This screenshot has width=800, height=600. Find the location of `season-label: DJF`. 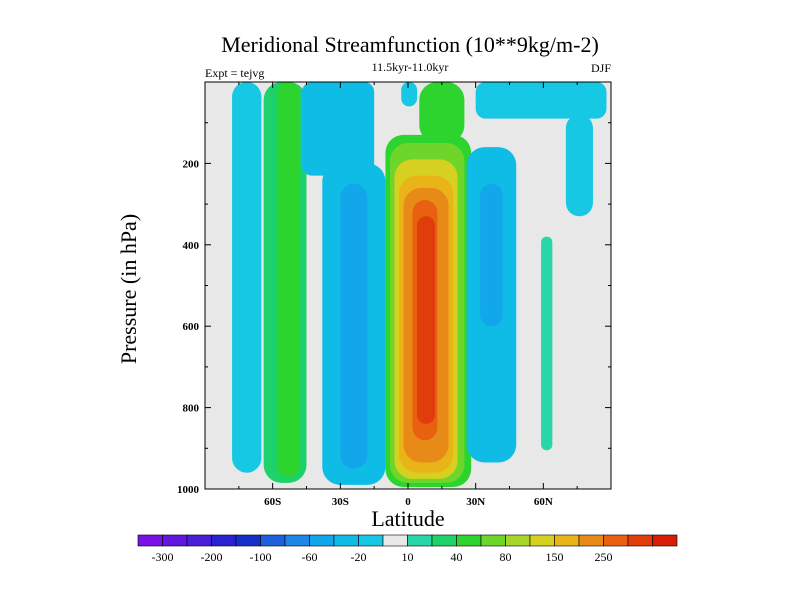

season-label: DJF is located at coordinates (601, 68).